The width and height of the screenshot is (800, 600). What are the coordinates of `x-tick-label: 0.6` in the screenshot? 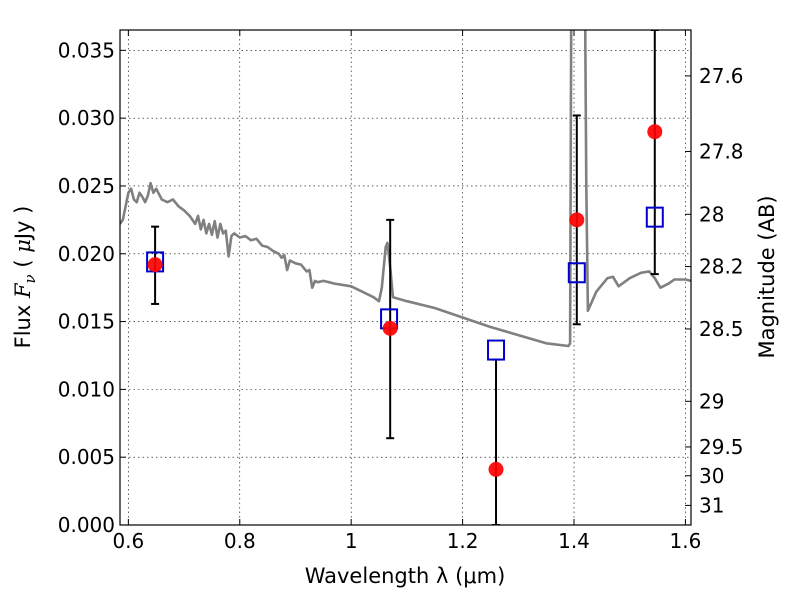 It's located at (128, 541).